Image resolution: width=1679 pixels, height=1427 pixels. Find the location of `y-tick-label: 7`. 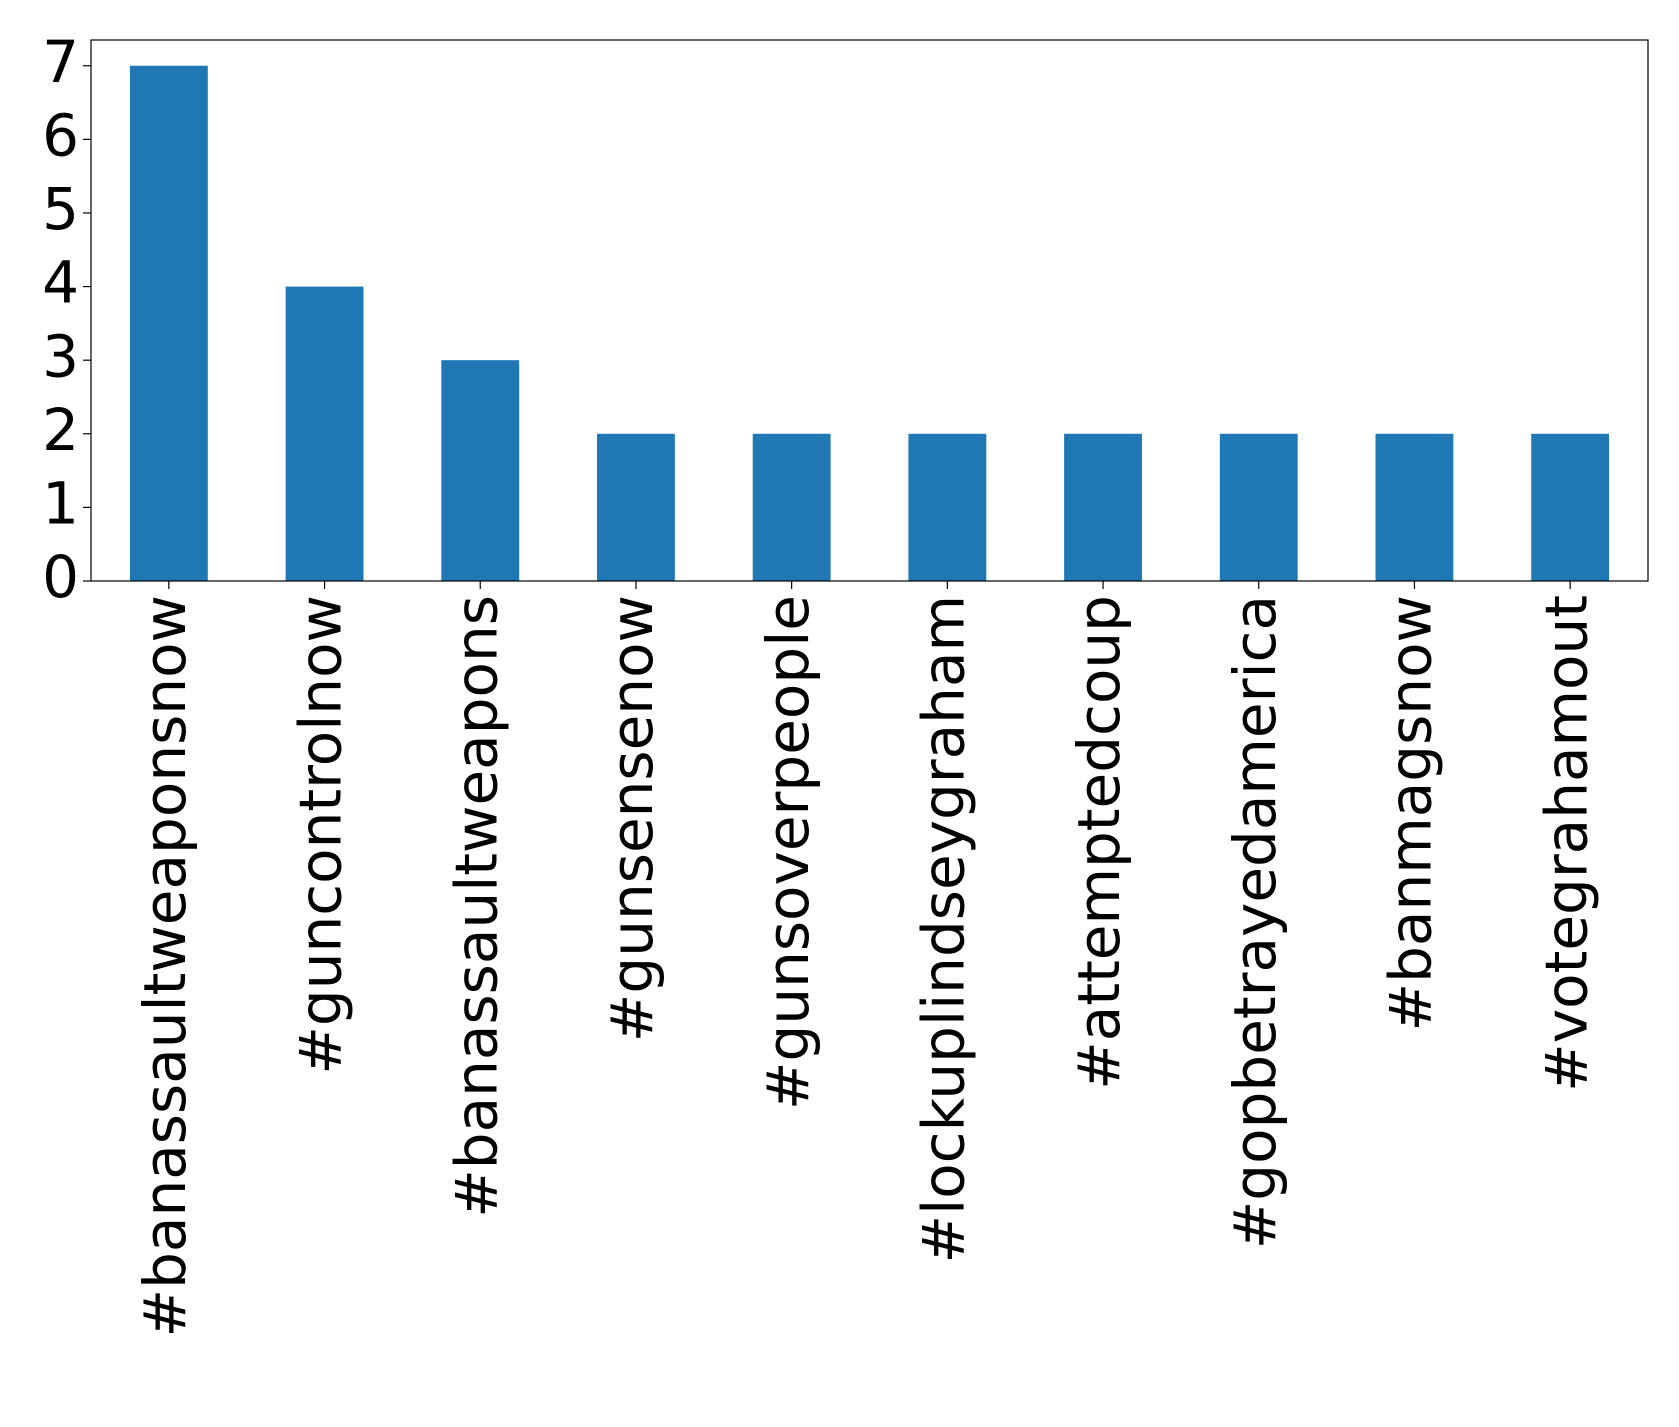

y-tick-label: 7 is located at coordinates (60, 62).